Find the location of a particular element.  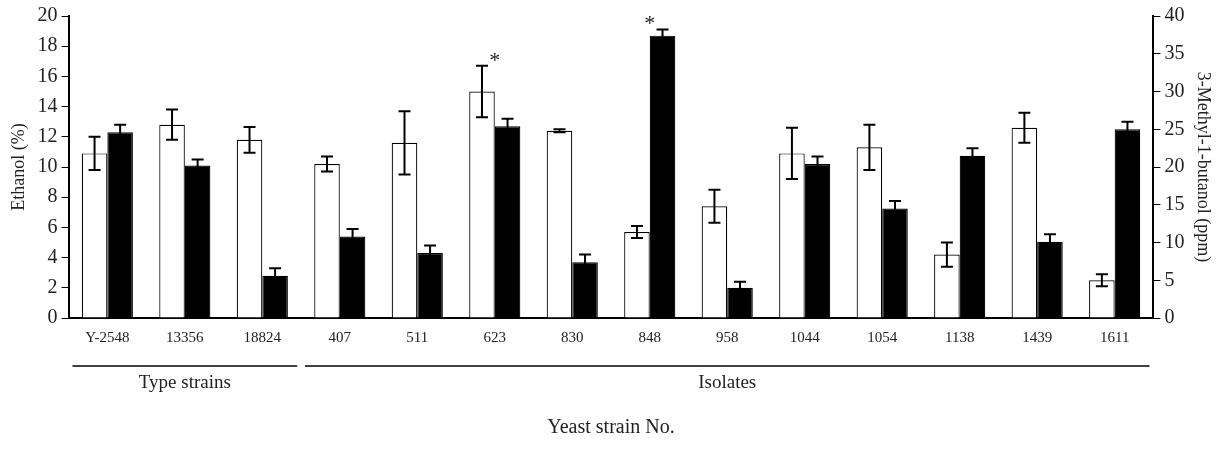

x-tick-label: 1611 is located at coordinates (1114, 336).